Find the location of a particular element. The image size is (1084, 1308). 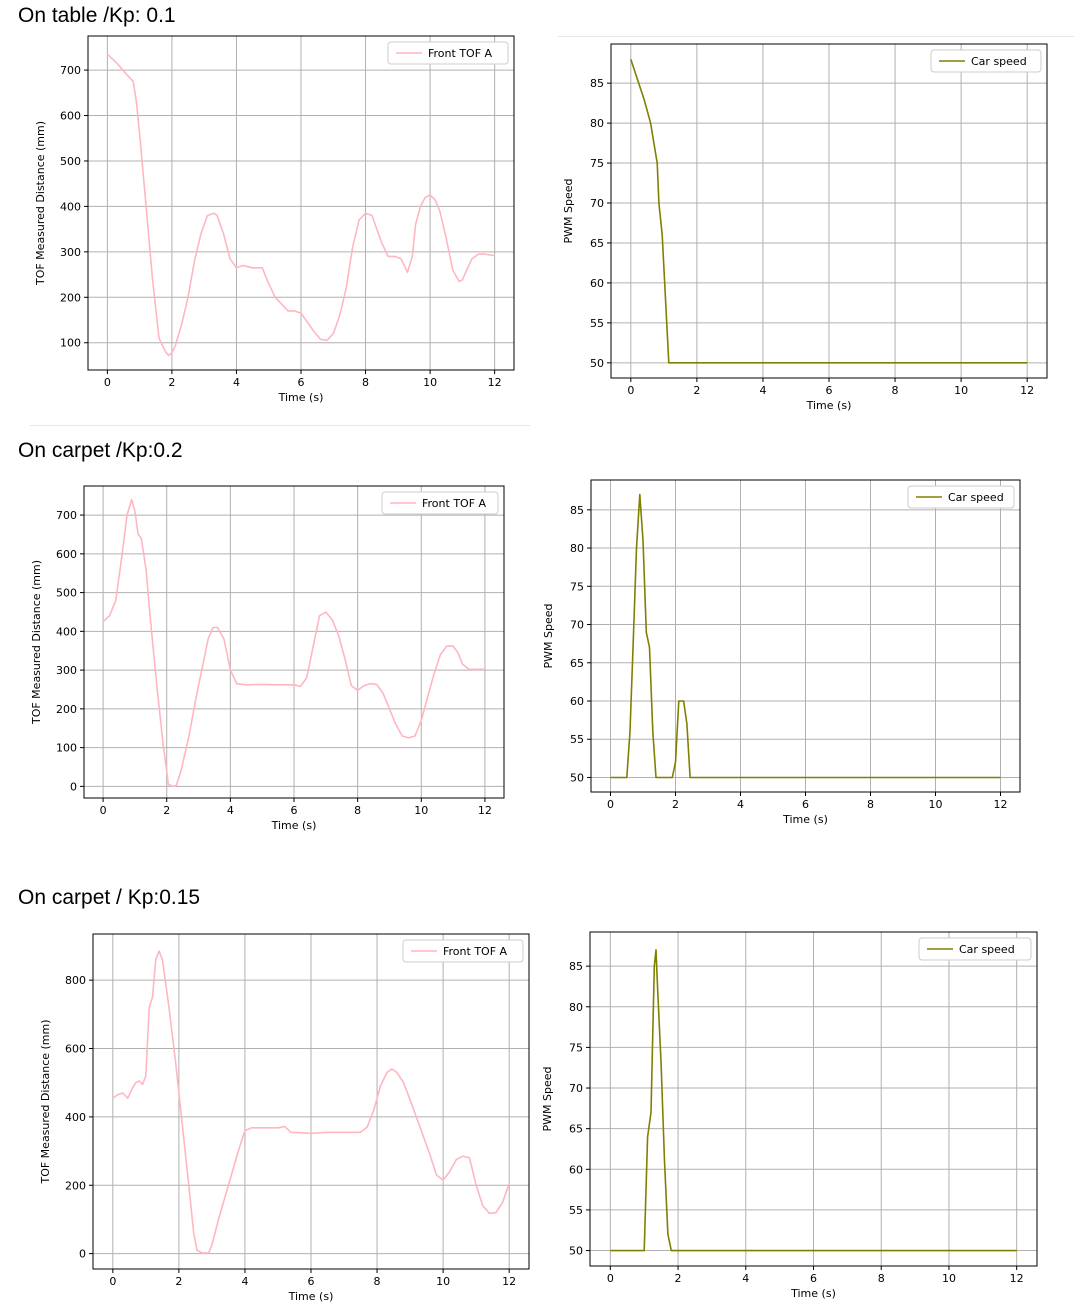

chart0-y-tick-label-6: 700 is located at coordinates (70, 70).